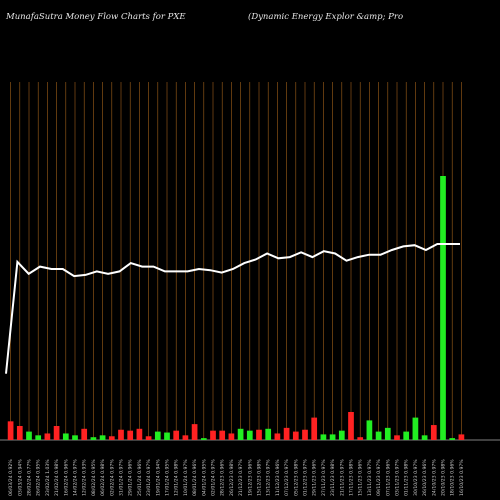  What do you see at coordinates (57, 477) in the screenshot?
I see `x-tick-label: 21/02/24 0.98%` at bounding box center [57, 477].